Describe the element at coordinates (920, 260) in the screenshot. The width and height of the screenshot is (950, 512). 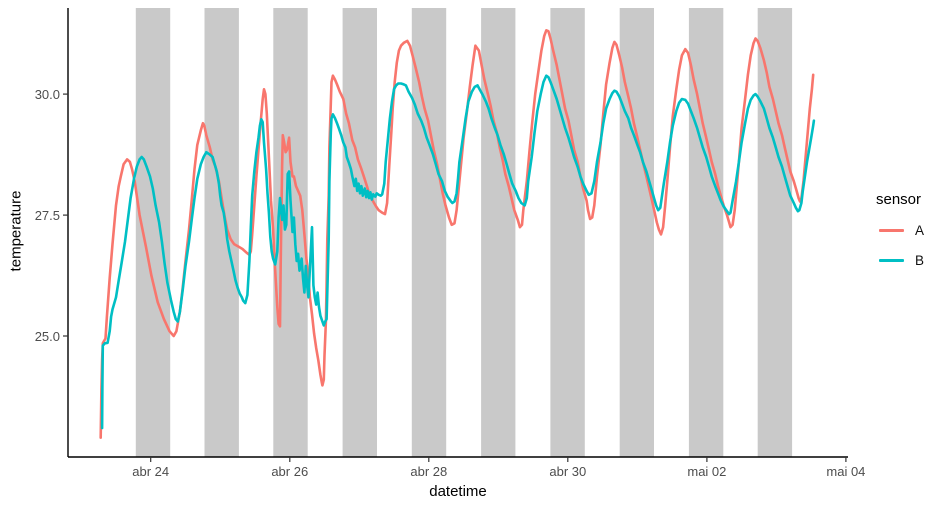
I see `legend-label-sensor-b: B` at that location.